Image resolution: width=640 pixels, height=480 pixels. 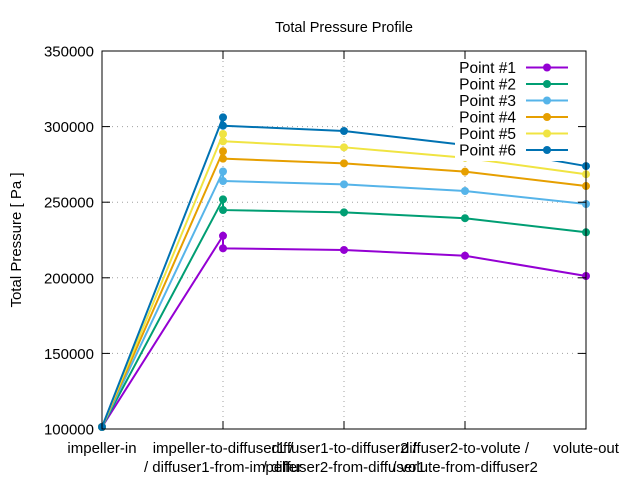 I want to click on x-tick-label: volute-out, so click(x=586, y=448).